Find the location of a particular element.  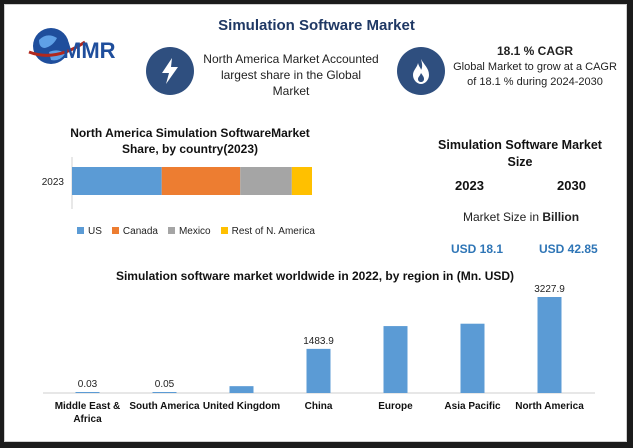

category-label: Africa is located at coordinates (87, 419).